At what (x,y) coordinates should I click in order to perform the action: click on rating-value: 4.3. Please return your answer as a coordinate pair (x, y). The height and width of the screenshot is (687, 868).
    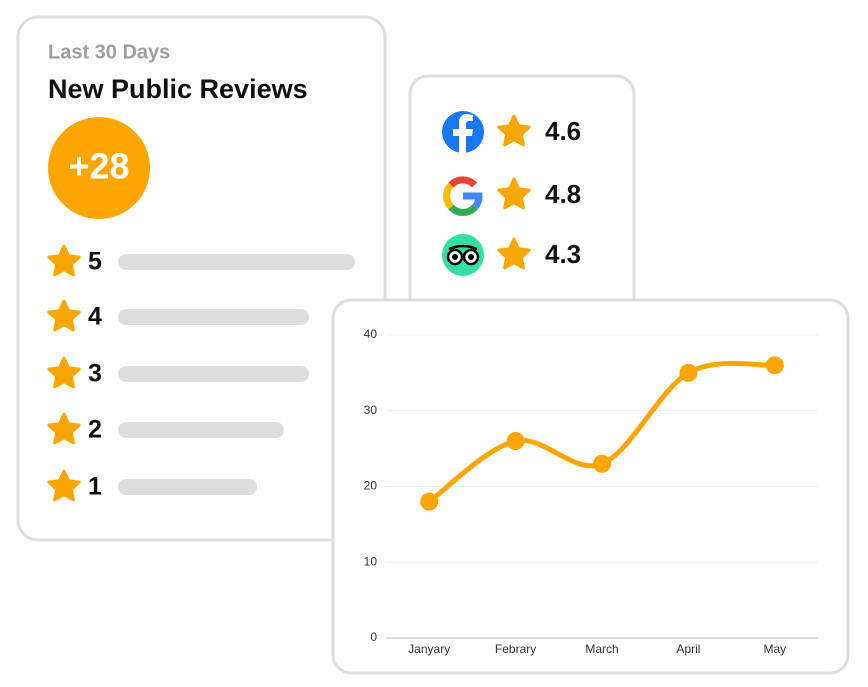
    Looking at the image, I should click on (563, 254).